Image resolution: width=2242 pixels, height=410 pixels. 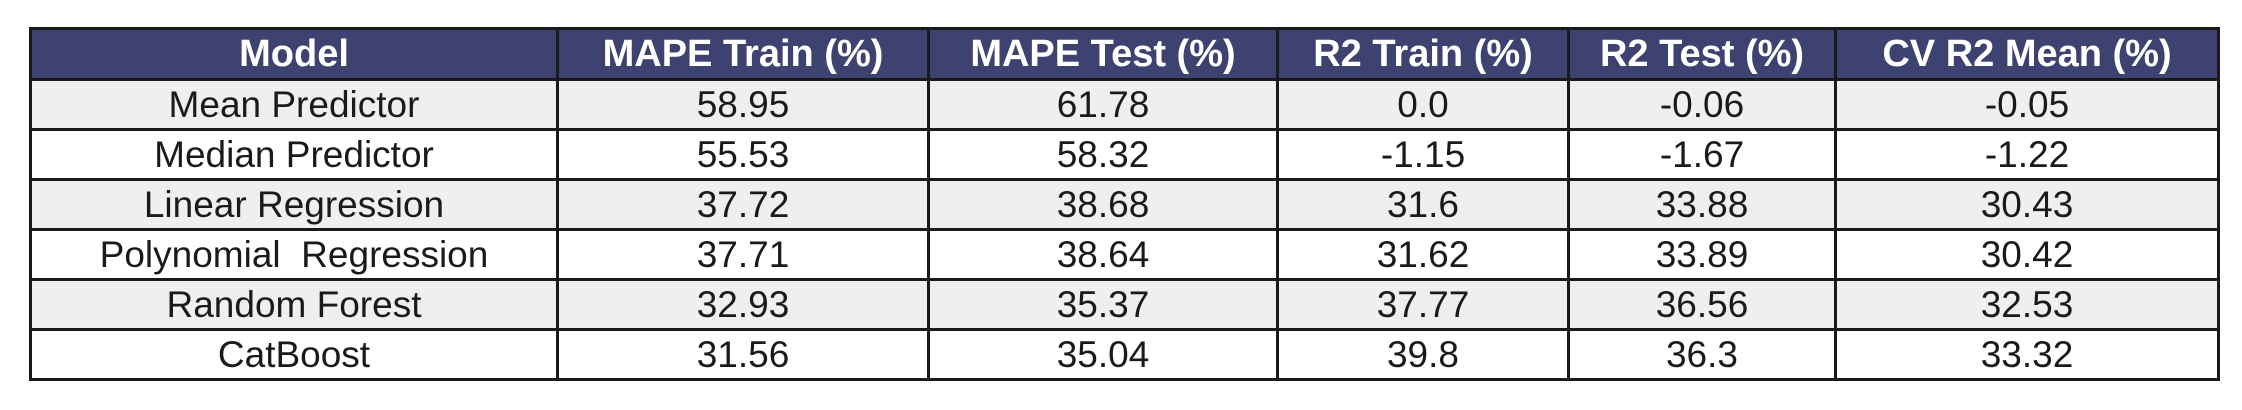 I want to click on column-header-r2-train: R2 Train (%), so click(x=1423, y=54).